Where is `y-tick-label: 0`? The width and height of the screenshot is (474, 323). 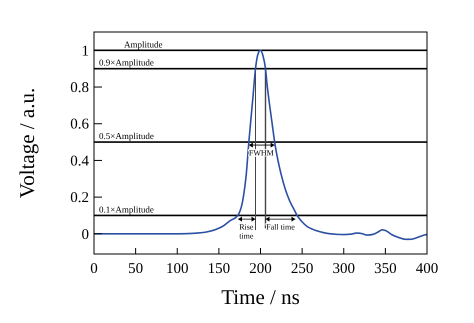
y-tick-label: 0 is located at coordinates (85, 234).